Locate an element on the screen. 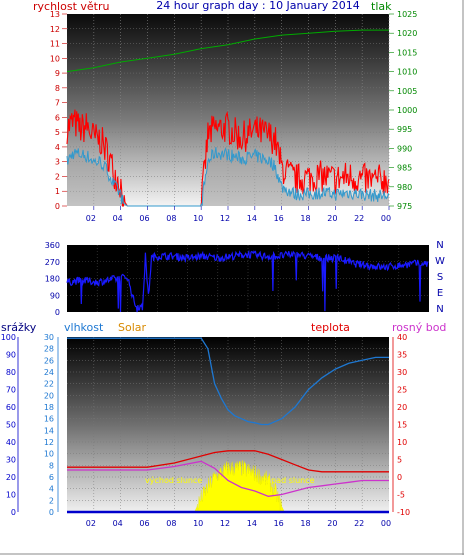 The width and height of the screenshot is (464, 555). temperature-tick-label: 5 is located at coordinates (399, 460).